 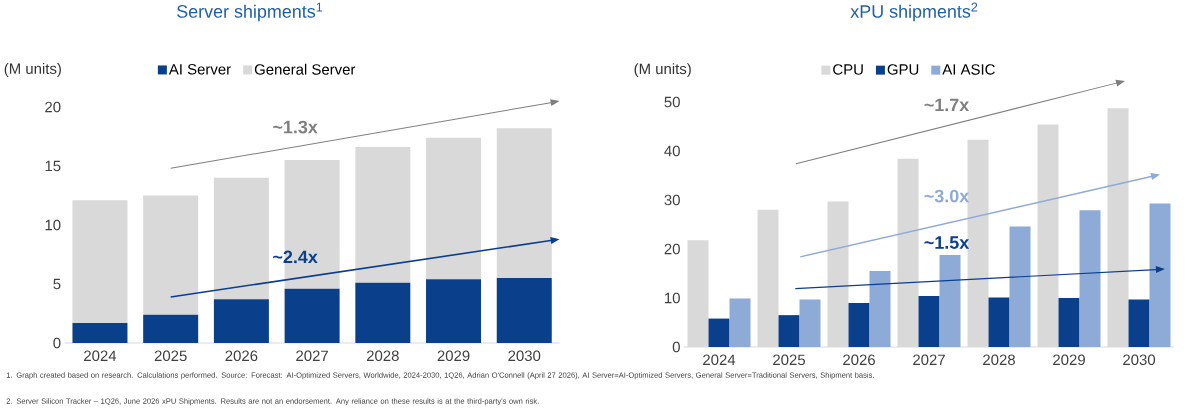 What do you see at coordinates (947, 242) in the screenshot?
I see `annotation: ~1.5x` at bounding box center [947, 242].